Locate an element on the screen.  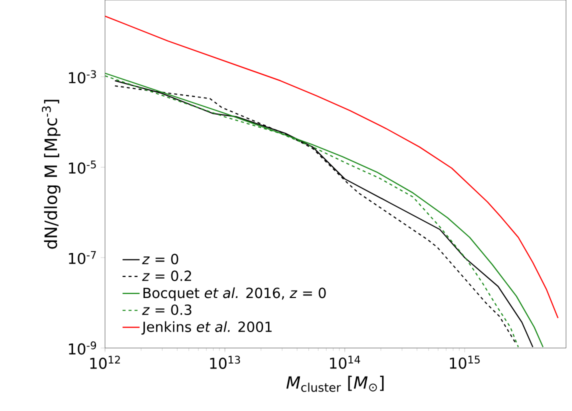
x-tick-label: 10$^{13}$ is located at coordinates (225, 362).